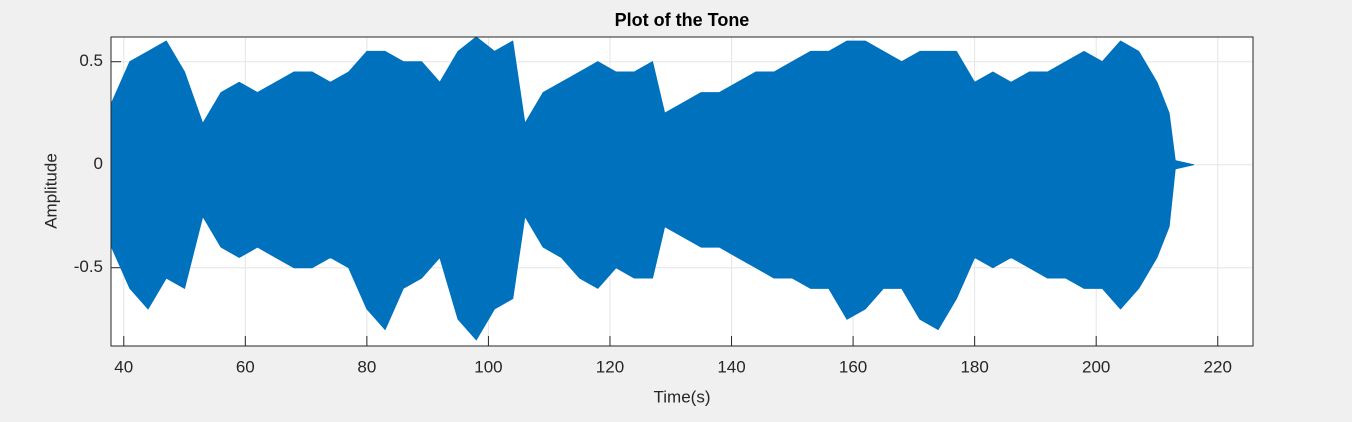 Image resolution: width=1352 pixels, height=422 pixels. Describe the element at coordinates (682, 396) in the screenshot. I see `x-axis-label: Time(s)` at that location.